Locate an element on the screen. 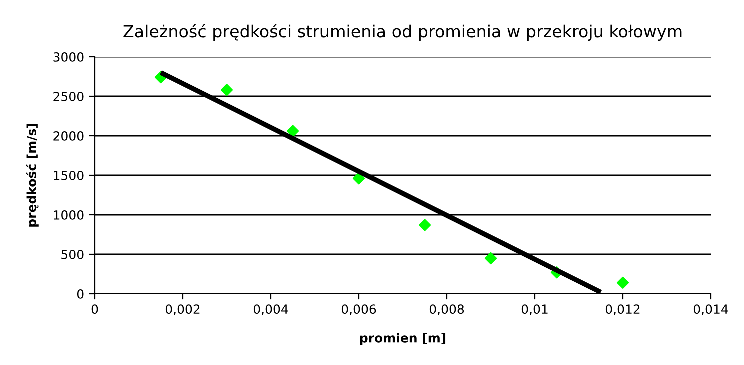  y-axis-title: prędkość [m/s] is located at coordinates (32, 175).